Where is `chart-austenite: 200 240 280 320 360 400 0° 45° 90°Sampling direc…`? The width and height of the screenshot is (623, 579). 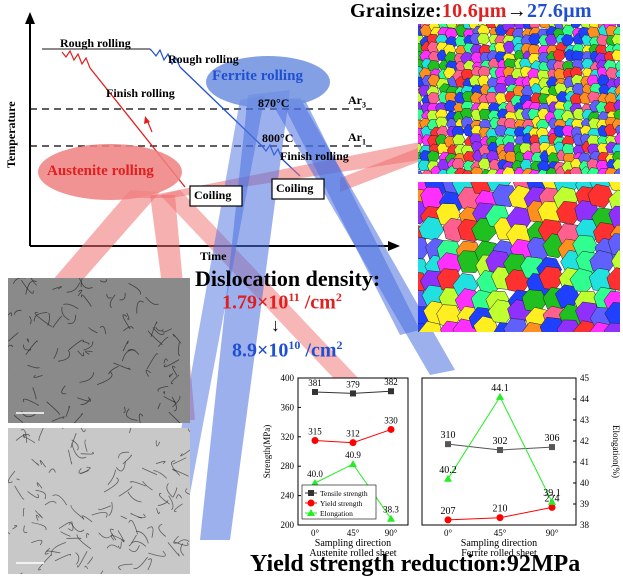 chart-austenite: 200 240 280 320 360 400 0° 45° 90°Sampling direc… is located at coordinates (335, 465).